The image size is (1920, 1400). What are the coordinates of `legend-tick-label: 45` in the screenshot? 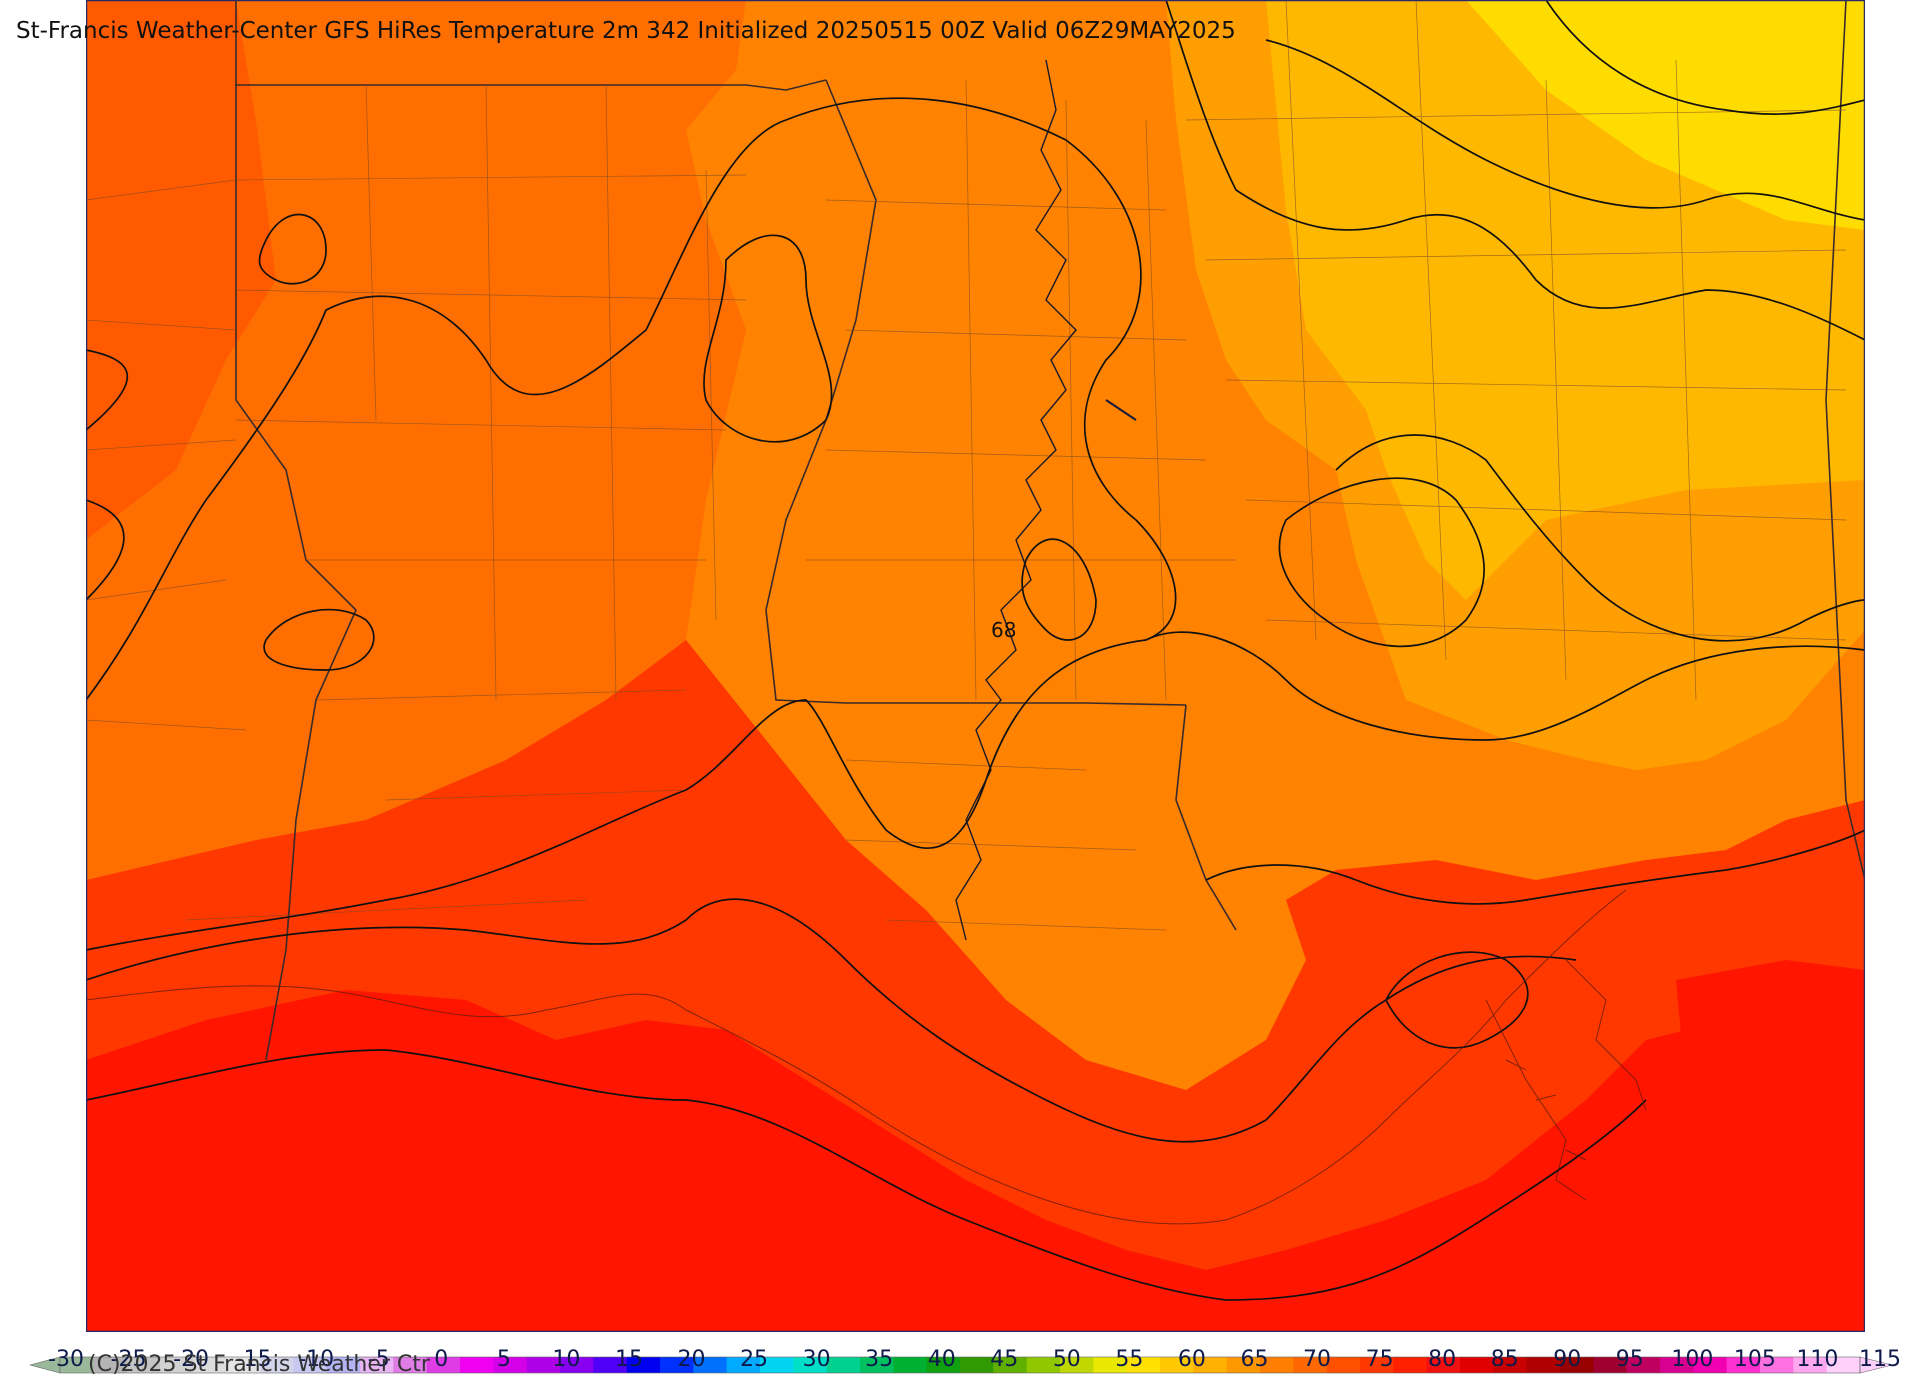 It's located at (1004, 1359).